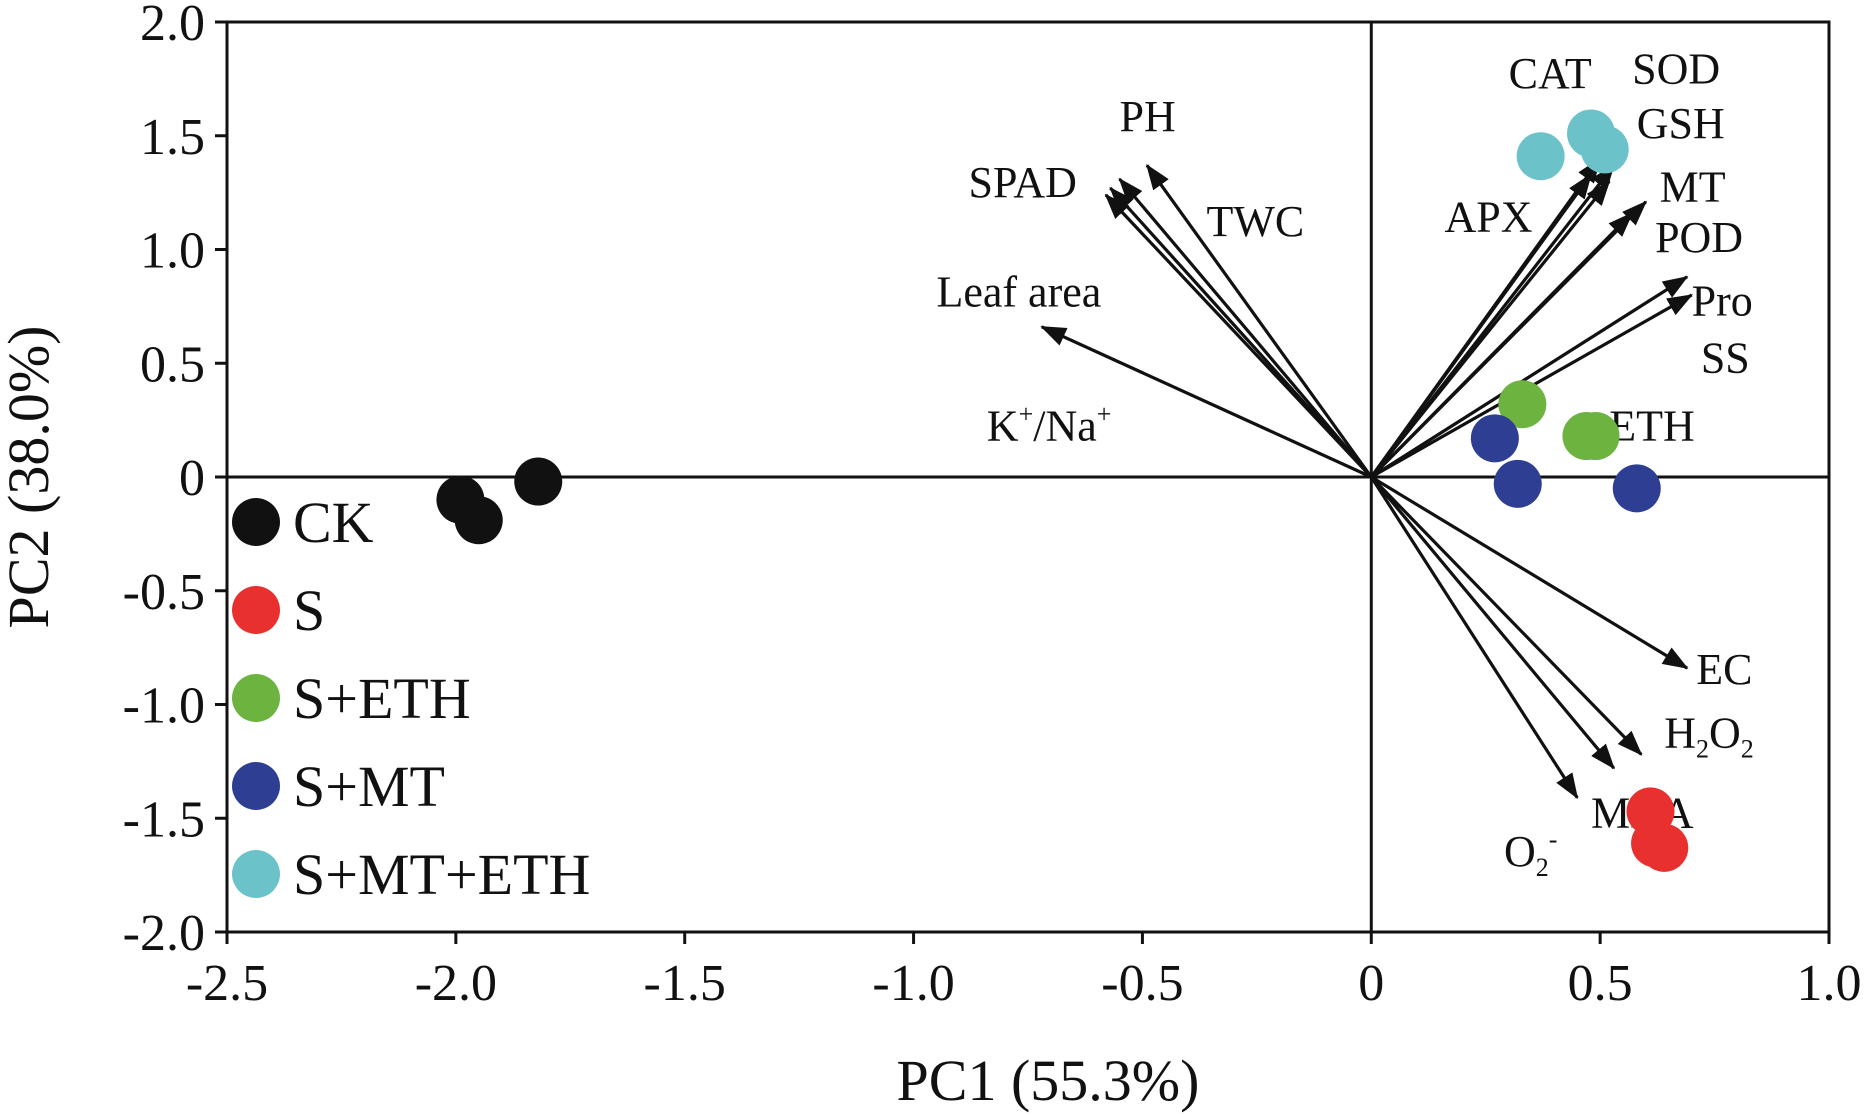 This screenshot has height=1117, width=1867. What do you see at coordinates (456, 983) in the screenshot?
I see `x-tick-label: -2.0` at bounding box center [456, 983].